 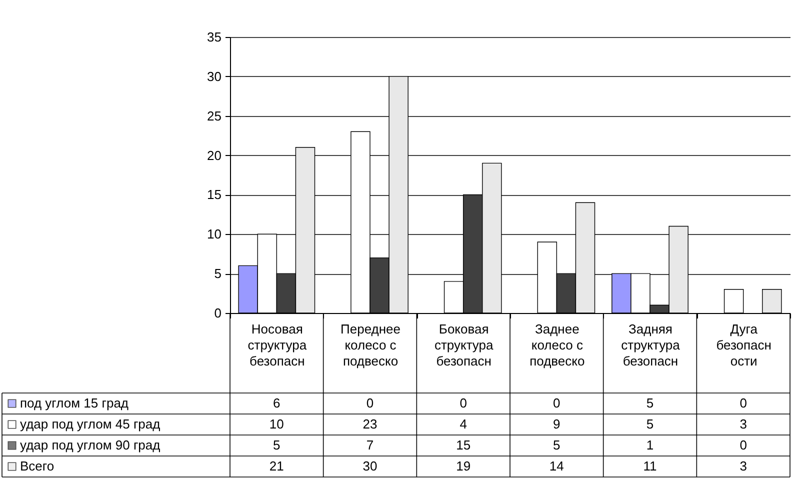 What do you see at coordinates (464, 345) in the screenshot?
I see `x-tick-label: Боковая структура безопасн` at bounding box center [464, 345].